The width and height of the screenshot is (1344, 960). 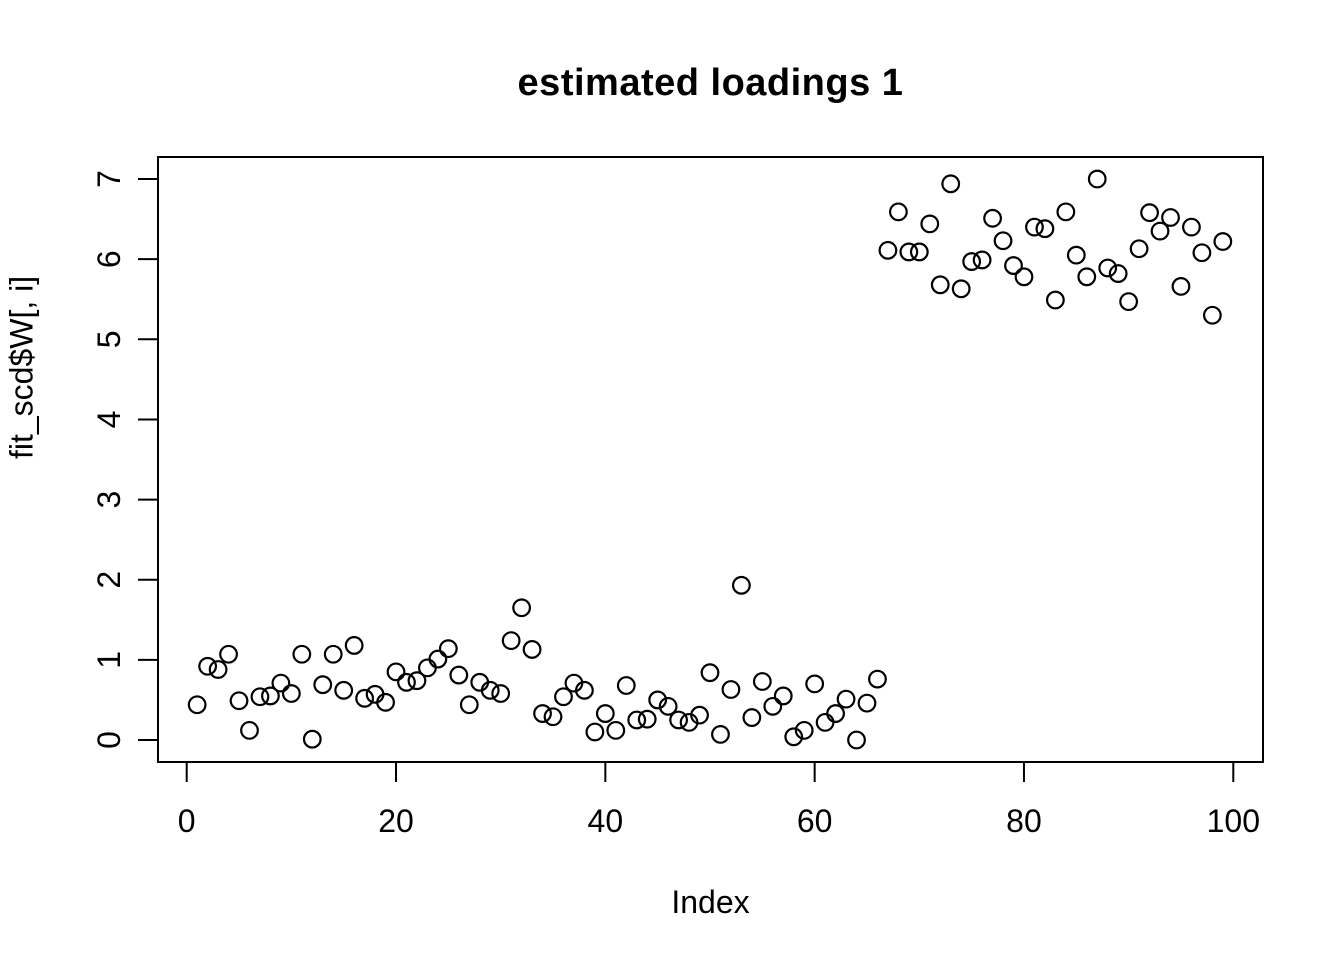 What do you see at coordinates (109, 580) in the screenshot?
I see `y-tick-label: 2` at bounding box center [109, 580].